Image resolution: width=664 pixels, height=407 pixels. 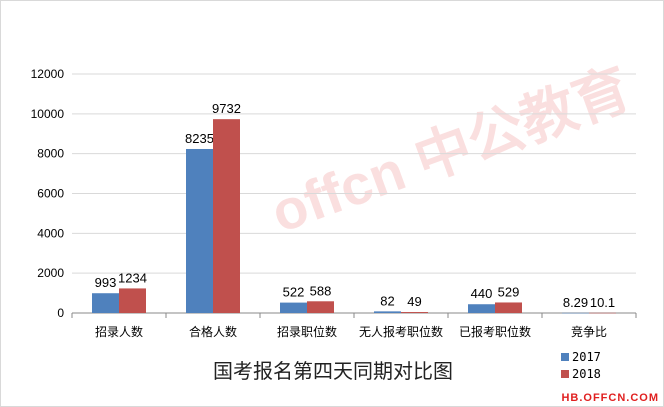 What do you see at coordinates (495, 331) in the screenshot?
I see `x-category-label: 已报考职位数` at bounding box center [495, 331].